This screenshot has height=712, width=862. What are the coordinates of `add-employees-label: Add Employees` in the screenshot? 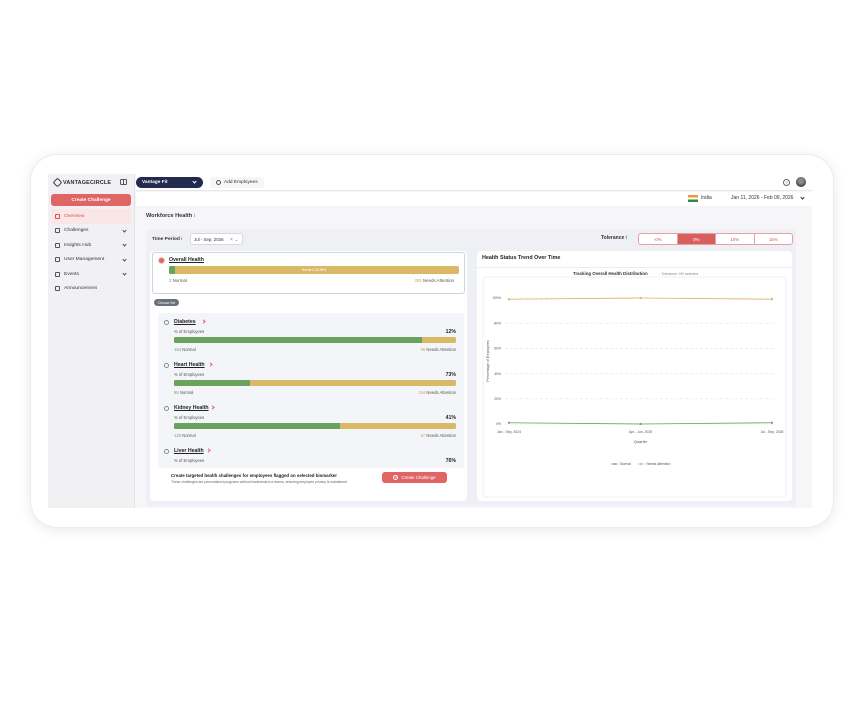 It's located at (241, 182).